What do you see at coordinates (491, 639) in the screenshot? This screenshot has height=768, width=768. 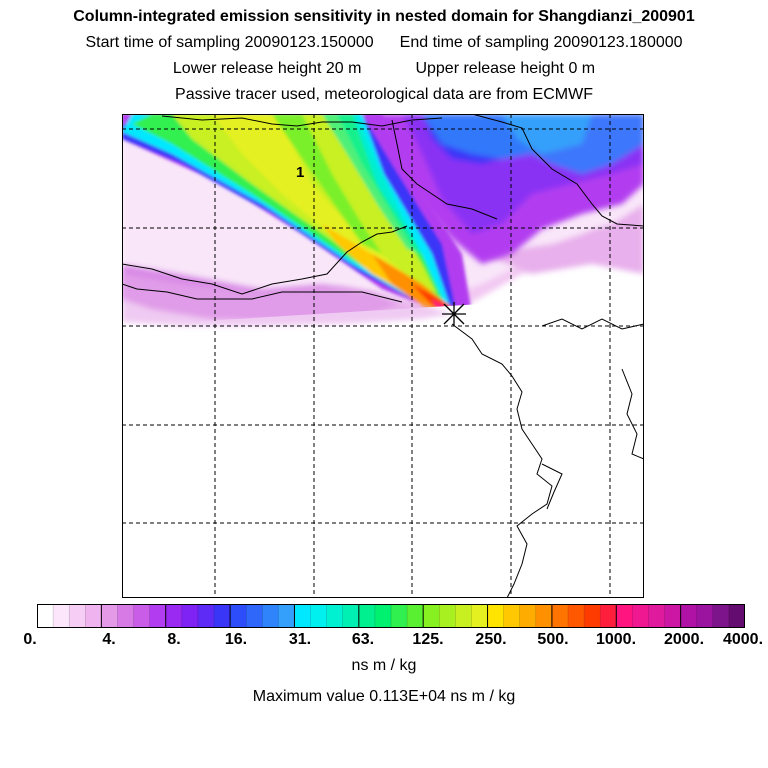 I see `colorbar-tick-label: 250.` at bounding box center [491, 639].